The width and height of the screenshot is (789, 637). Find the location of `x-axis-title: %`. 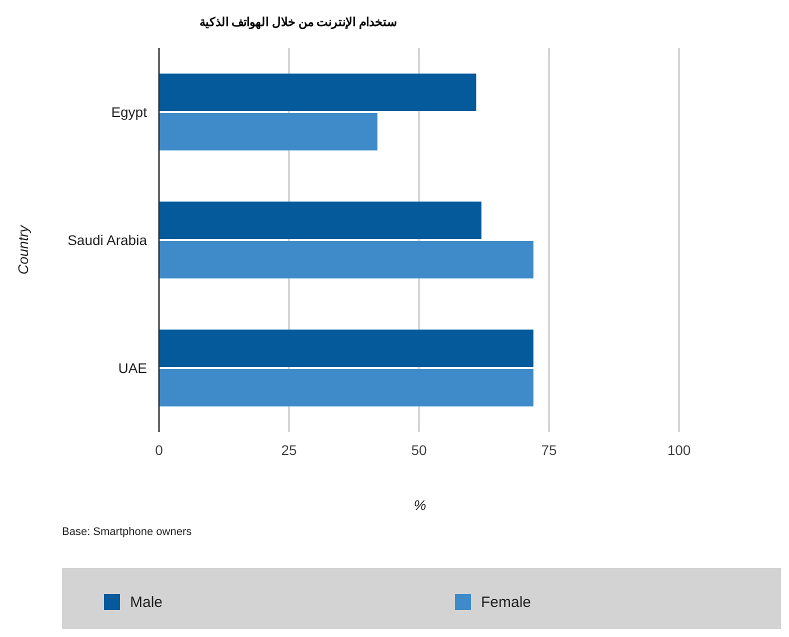

x-axis-title: % is located at coordinates (420, 505).